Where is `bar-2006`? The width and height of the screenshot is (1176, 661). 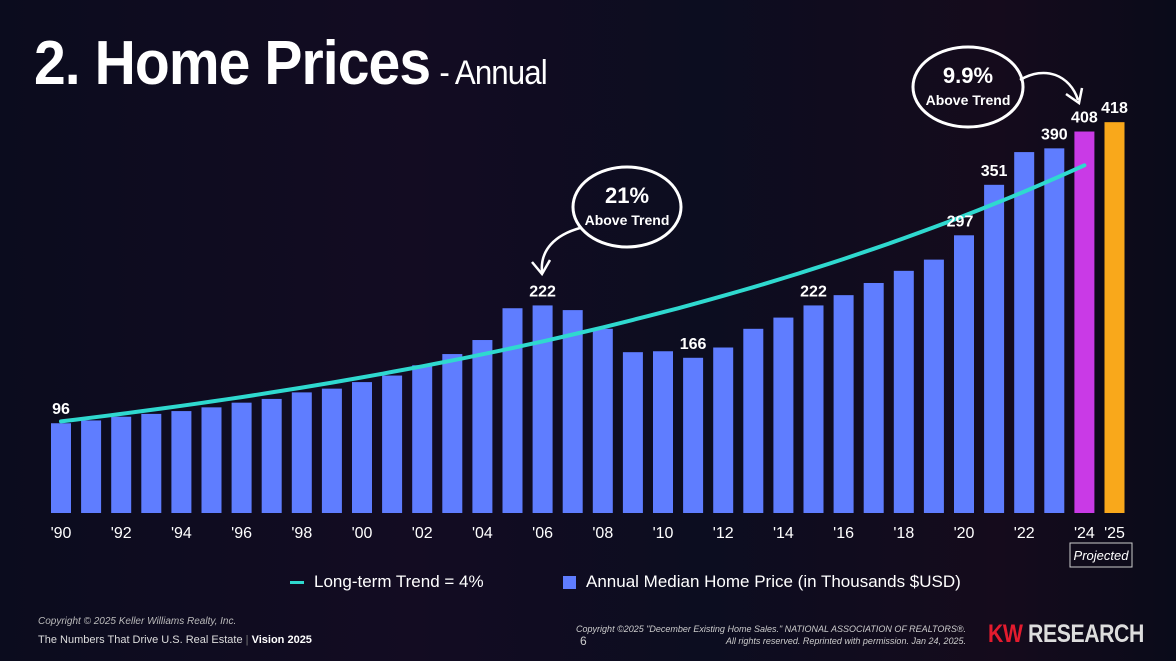
bar-2006 is located at coordinates (542, 409).